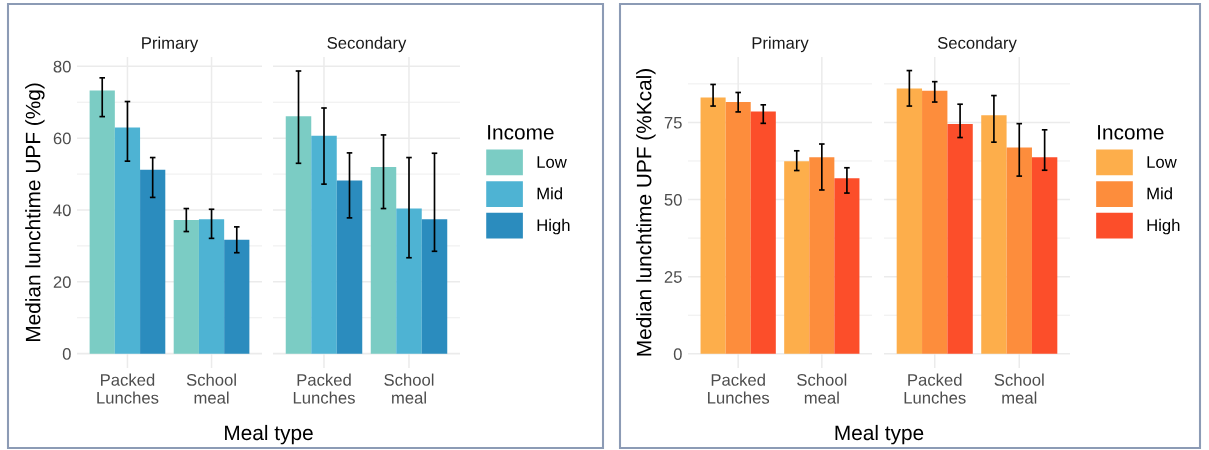 This screenshot has width=1209, height=450. Describe the element at coordinates (673, 199) in the screenshot. I see `y-tick-label: 50` at that location.